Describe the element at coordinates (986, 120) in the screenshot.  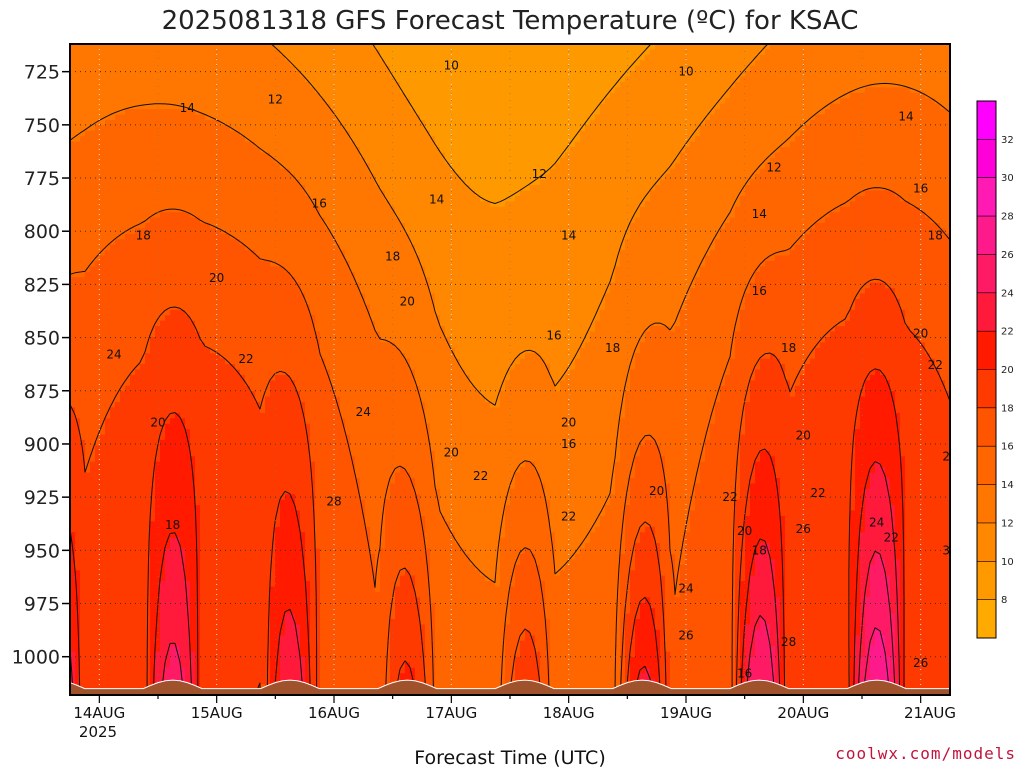
I see `colorbar-swatch` at that location.